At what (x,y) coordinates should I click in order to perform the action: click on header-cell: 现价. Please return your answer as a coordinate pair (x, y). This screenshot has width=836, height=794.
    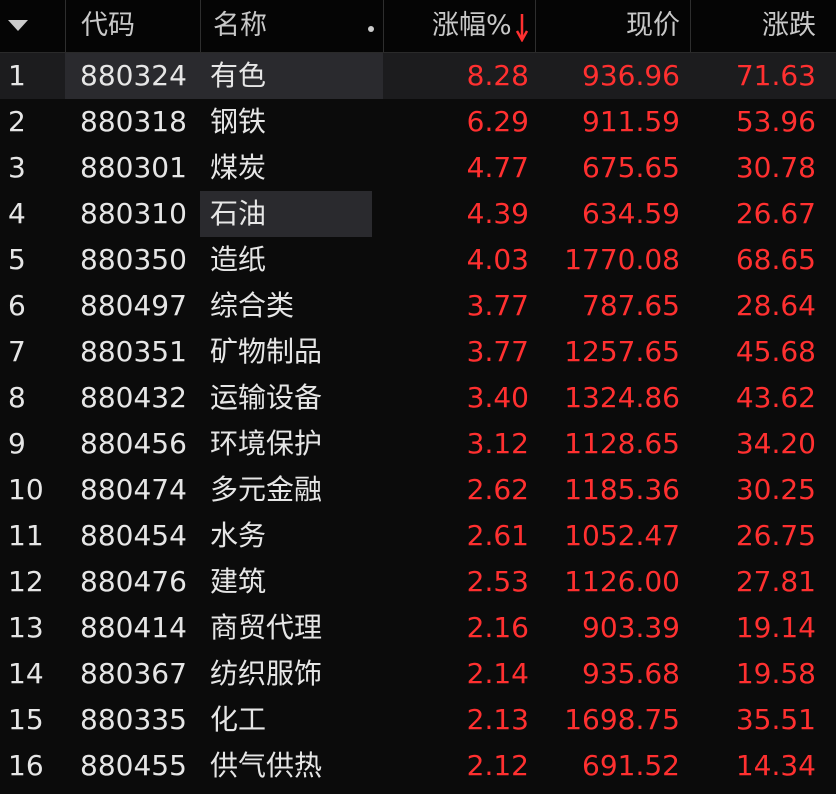
    Looking at the image, I should click on (612, 26).